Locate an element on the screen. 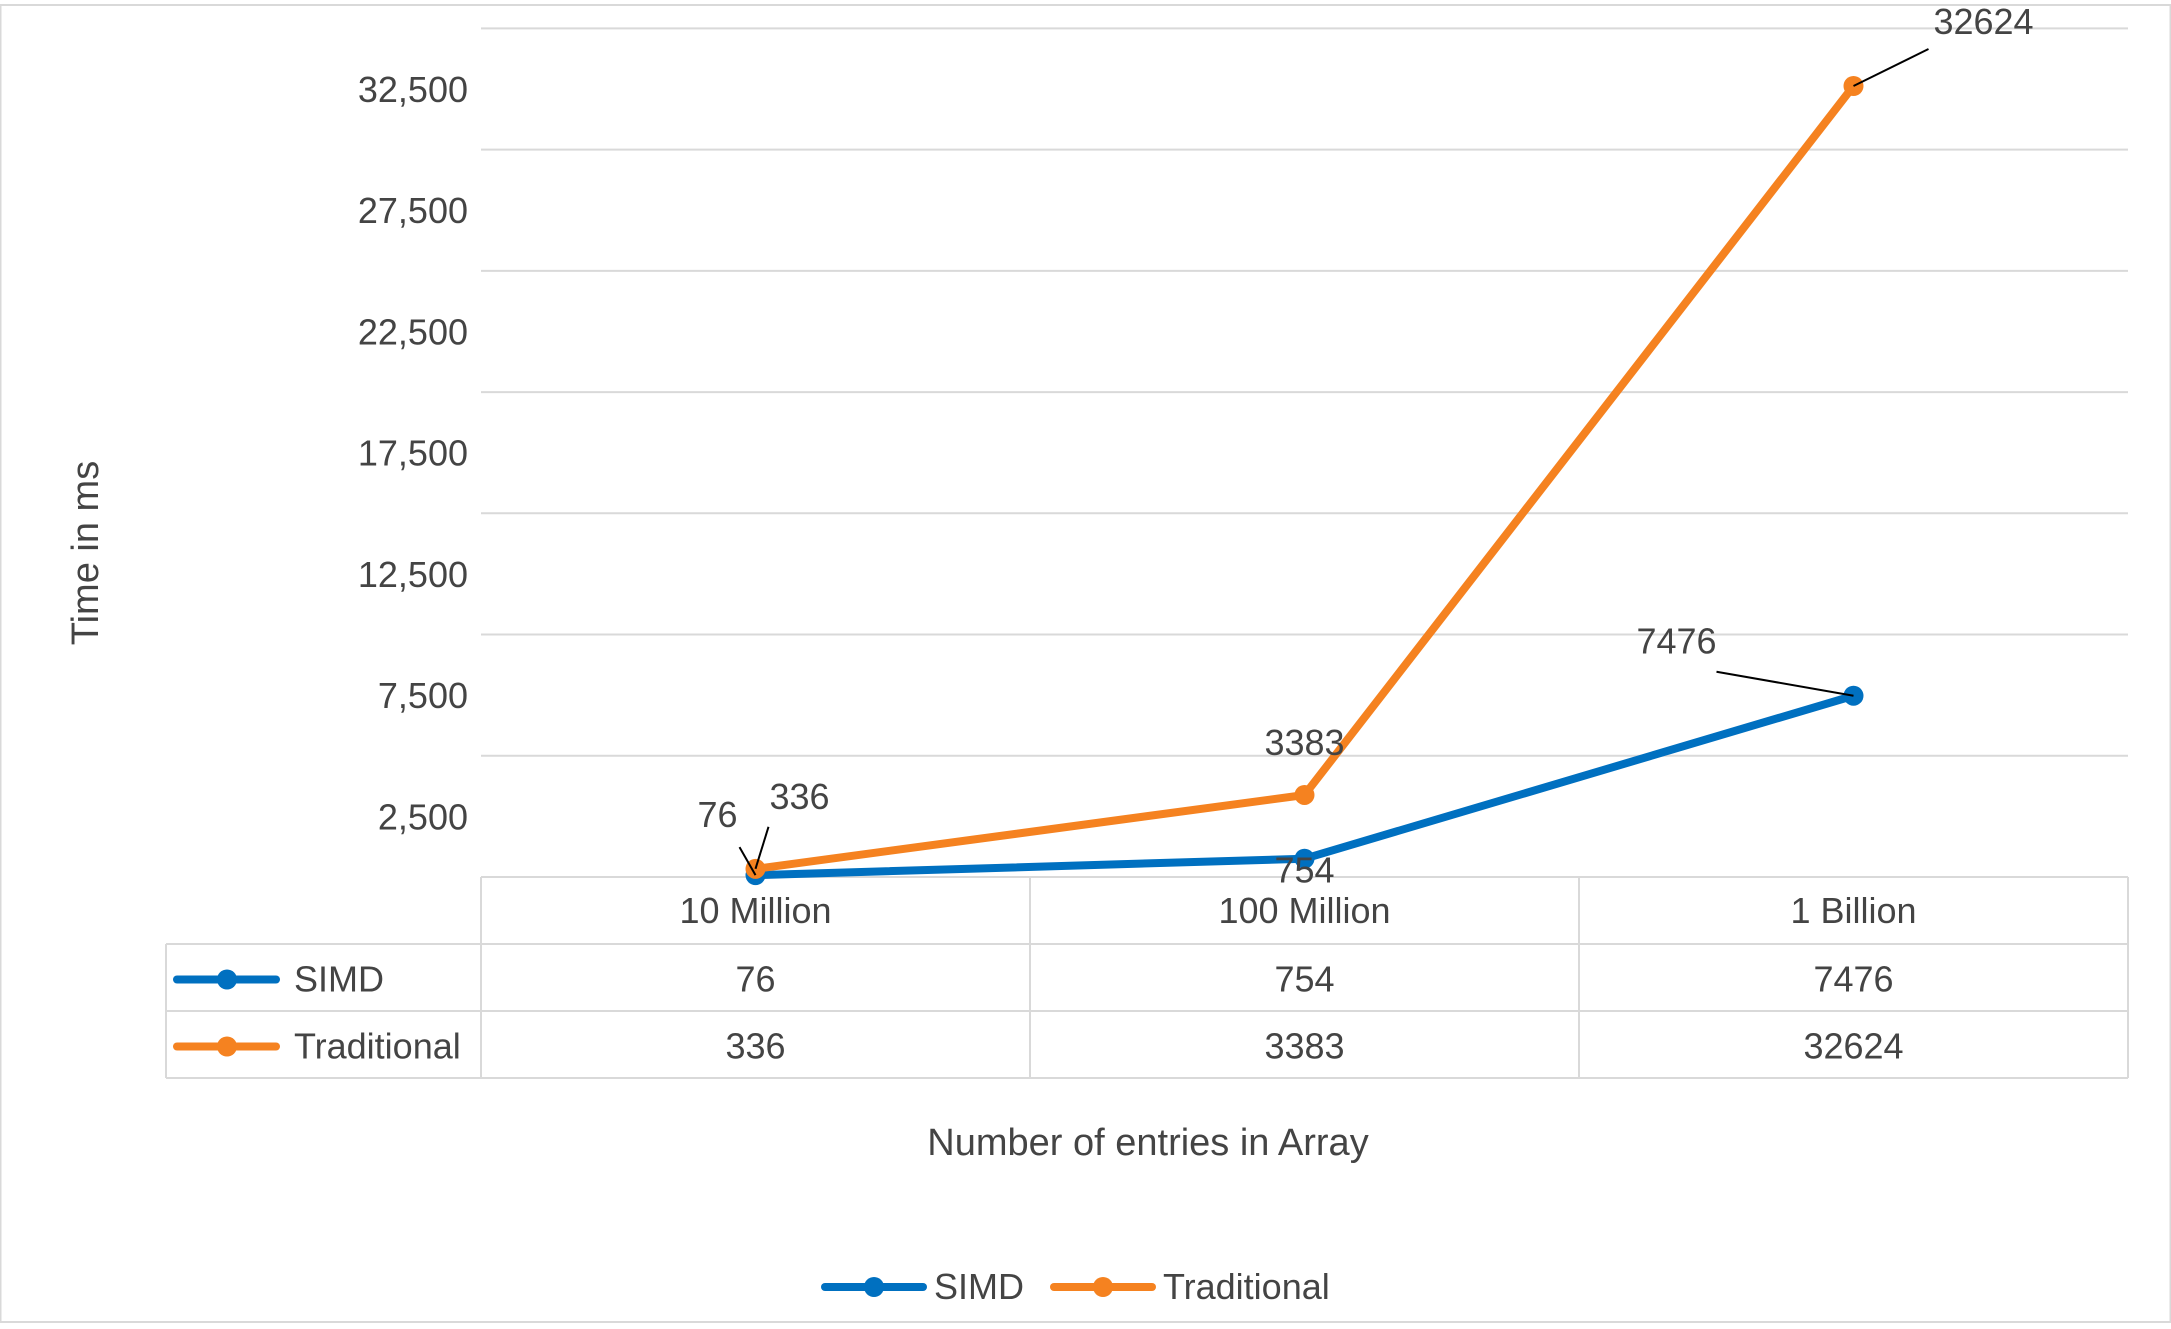 The image size is (2171, 1329). x-category-label: 10 Million is located at coordinates (755, 910).